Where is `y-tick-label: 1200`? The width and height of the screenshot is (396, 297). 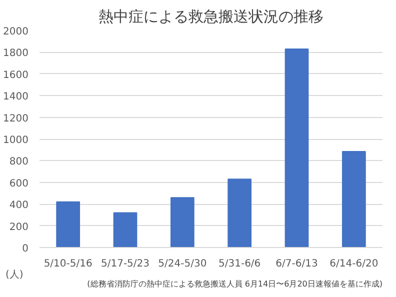
y-tick-label: 1200 is located at coordinates (16, 118).